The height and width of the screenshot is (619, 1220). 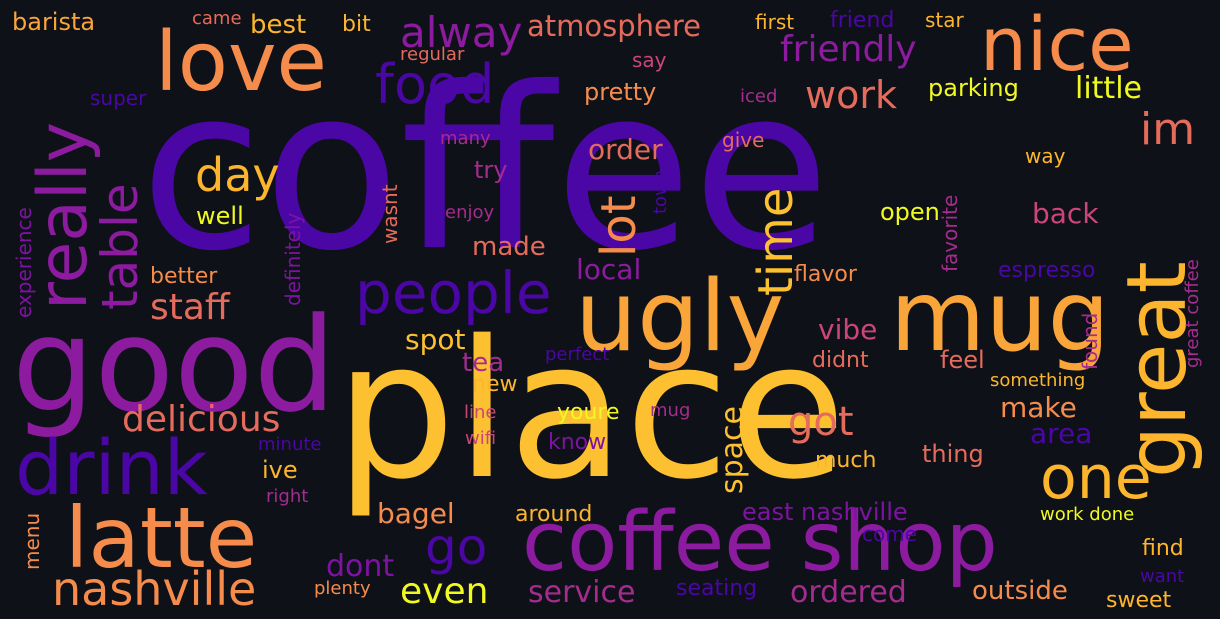 I want to click on word-dont: dont, so click(x=360, y=566).